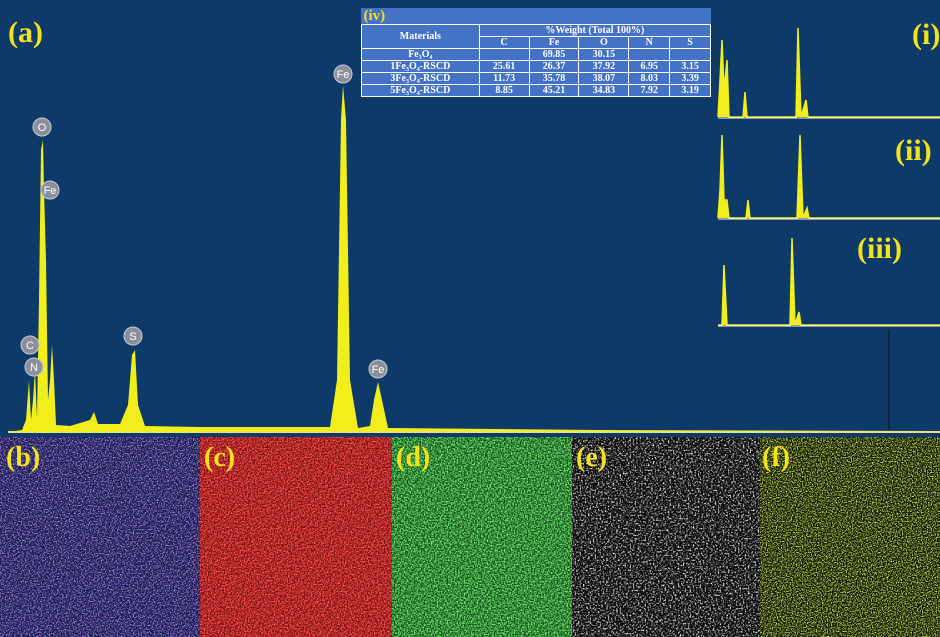 The image size is (940, 637). What do you see at coordinates (926, 34) in the screenshot?
I see `inset-label: (i)` at bounding box center [926, 34].